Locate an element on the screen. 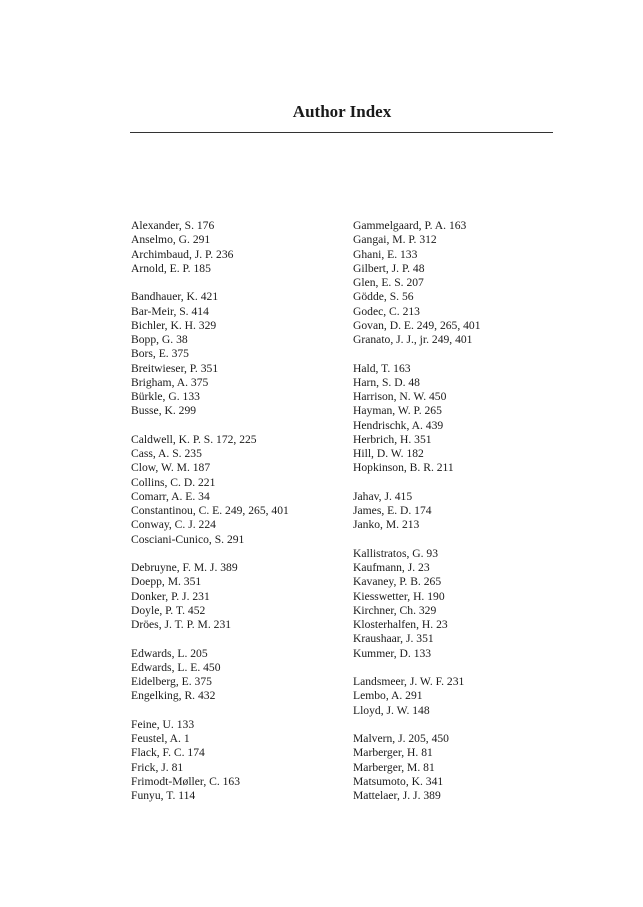 This screenshot has height=907, width=643. index-entry: Brigham, A. 375 is located at coordinates (170, 382).